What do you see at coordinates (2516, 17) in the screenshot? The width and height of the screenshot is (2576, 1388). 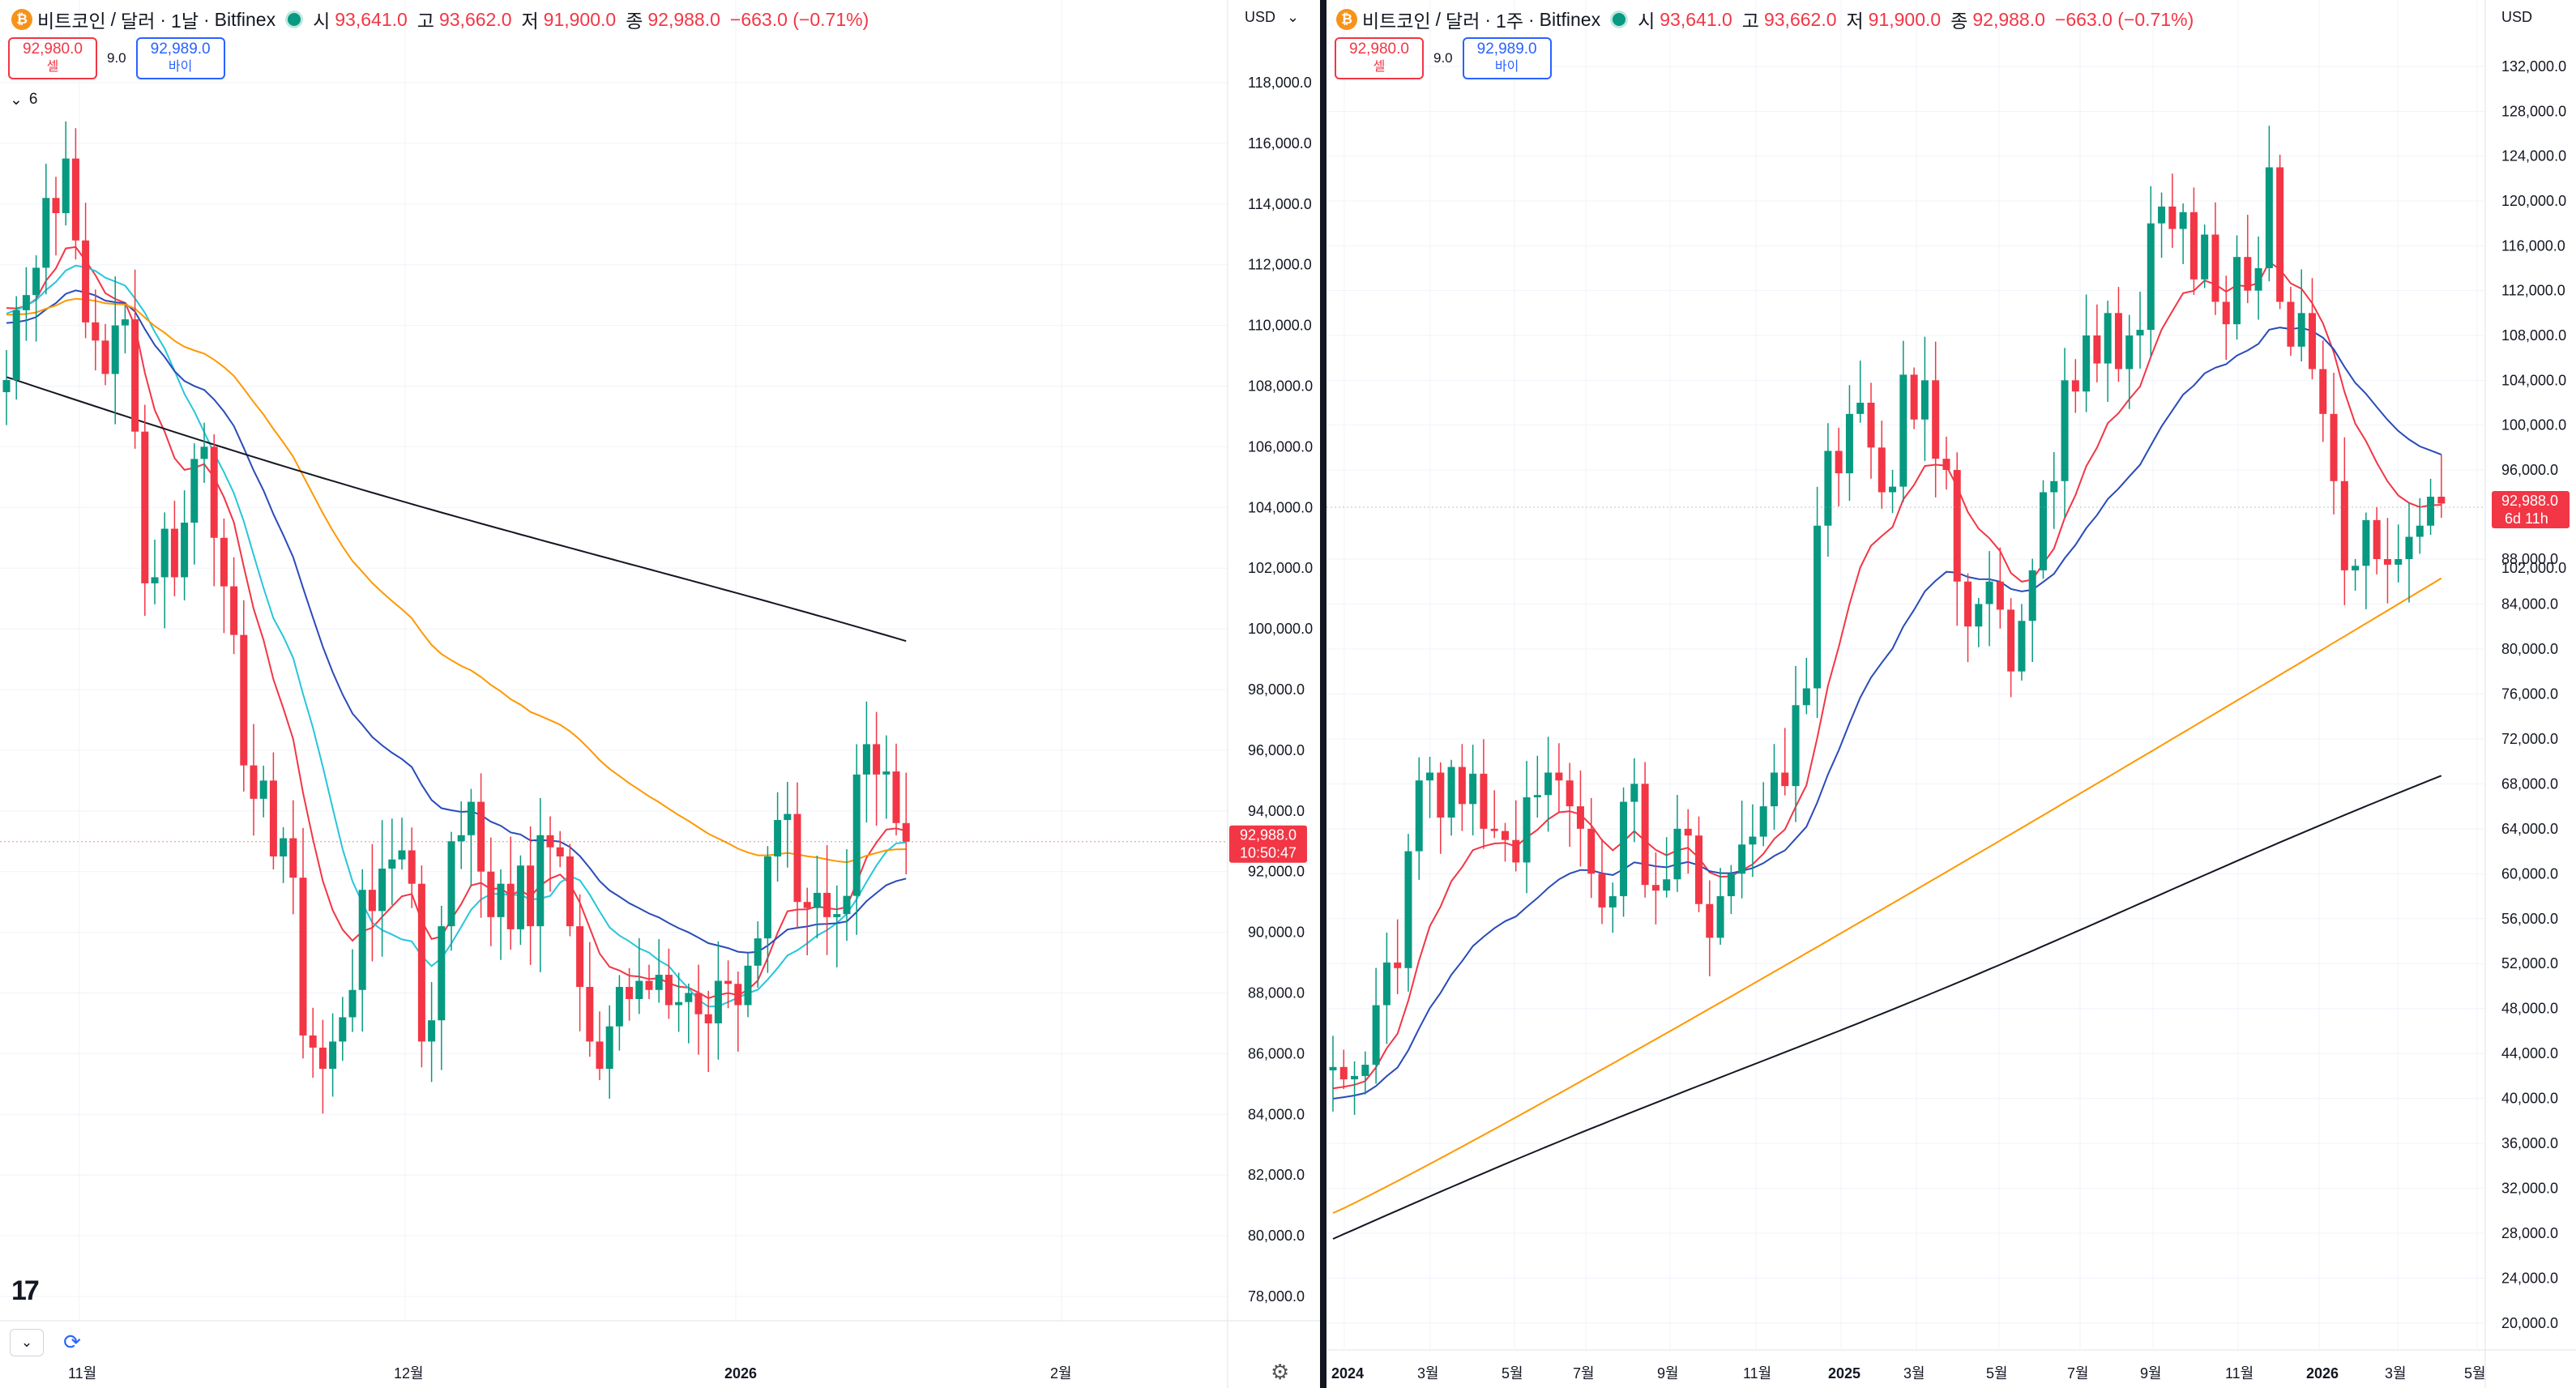 I see `currency-selector: USD` at bounding box center [2516, 17].